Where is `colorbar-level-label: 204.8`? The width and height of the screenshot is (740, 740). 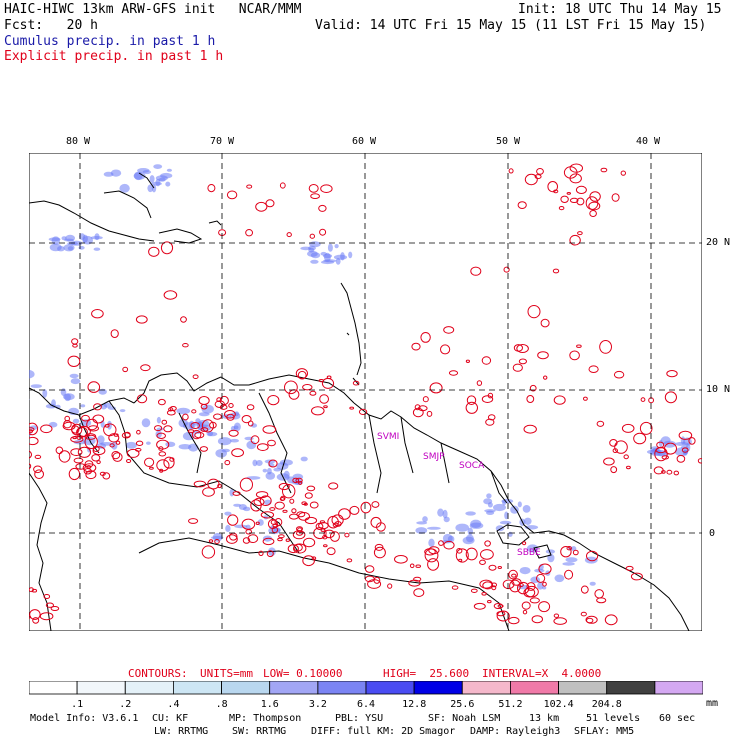 colorbar-level-label: 204.8 is located at coordinates (606, 704).